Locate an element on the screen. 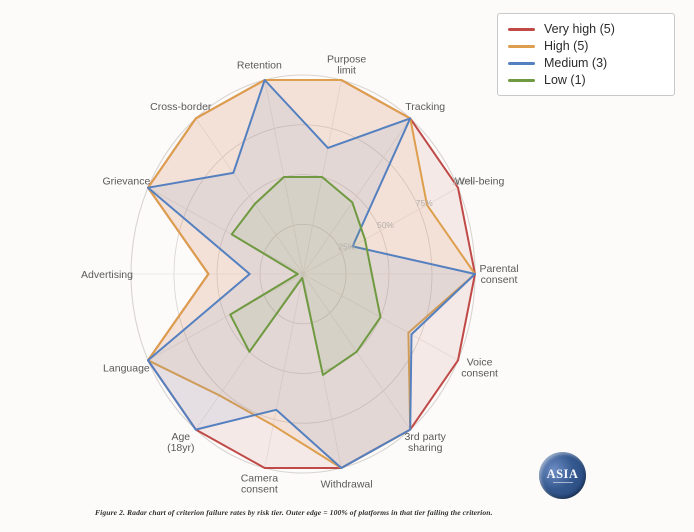 Image resolution: width=694 pixels, height=532 pixels. axis-label-language: Language is located at coordinates (126, 368).